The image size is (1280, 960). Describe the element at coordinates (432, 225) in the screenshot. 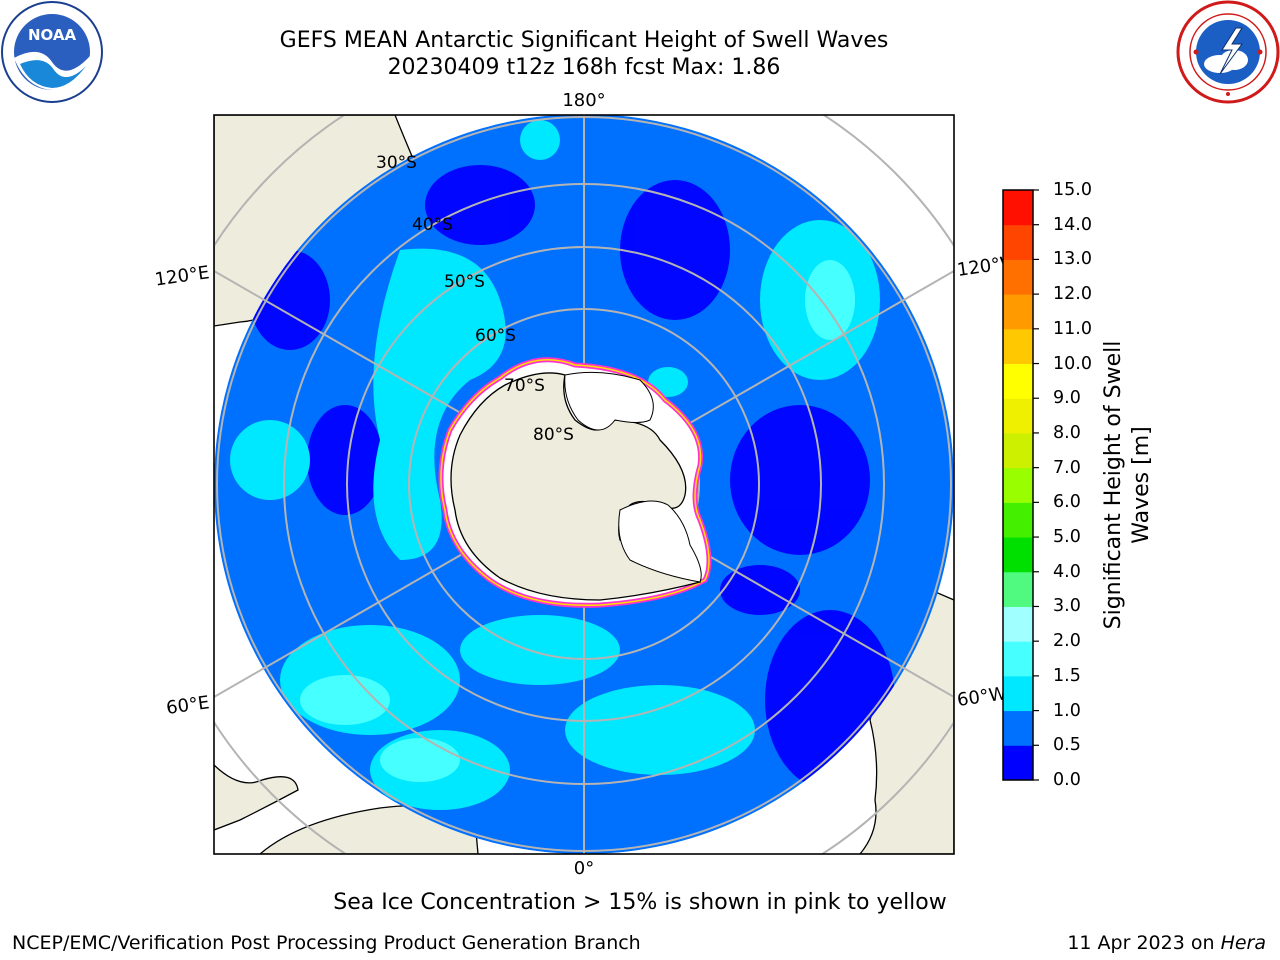

I see `lat-label-40s: 40°S` at that location.